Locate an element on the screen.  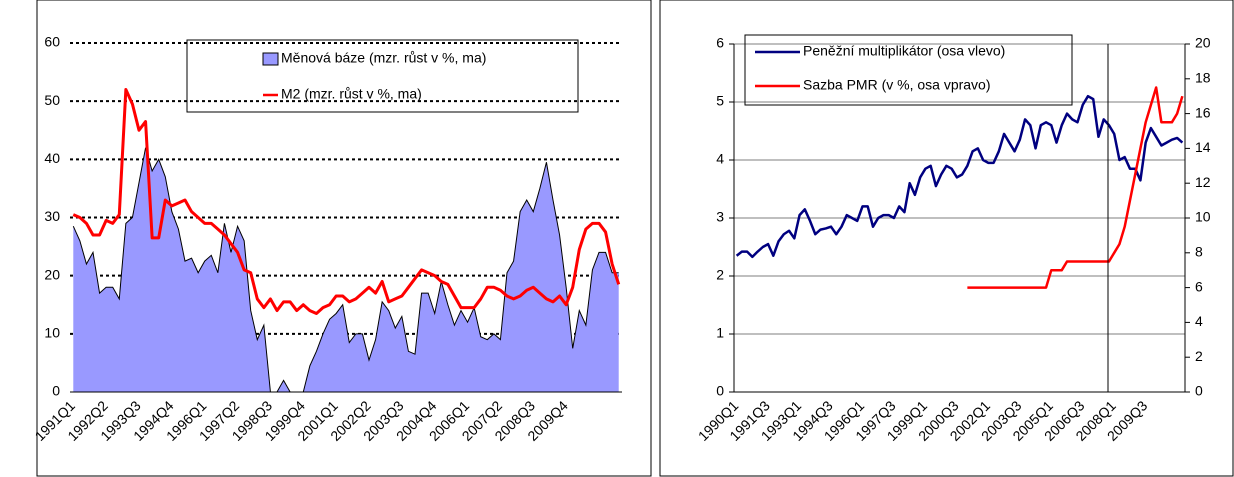
y2-tick-label: 14 is located at coordinates (1203, 147).